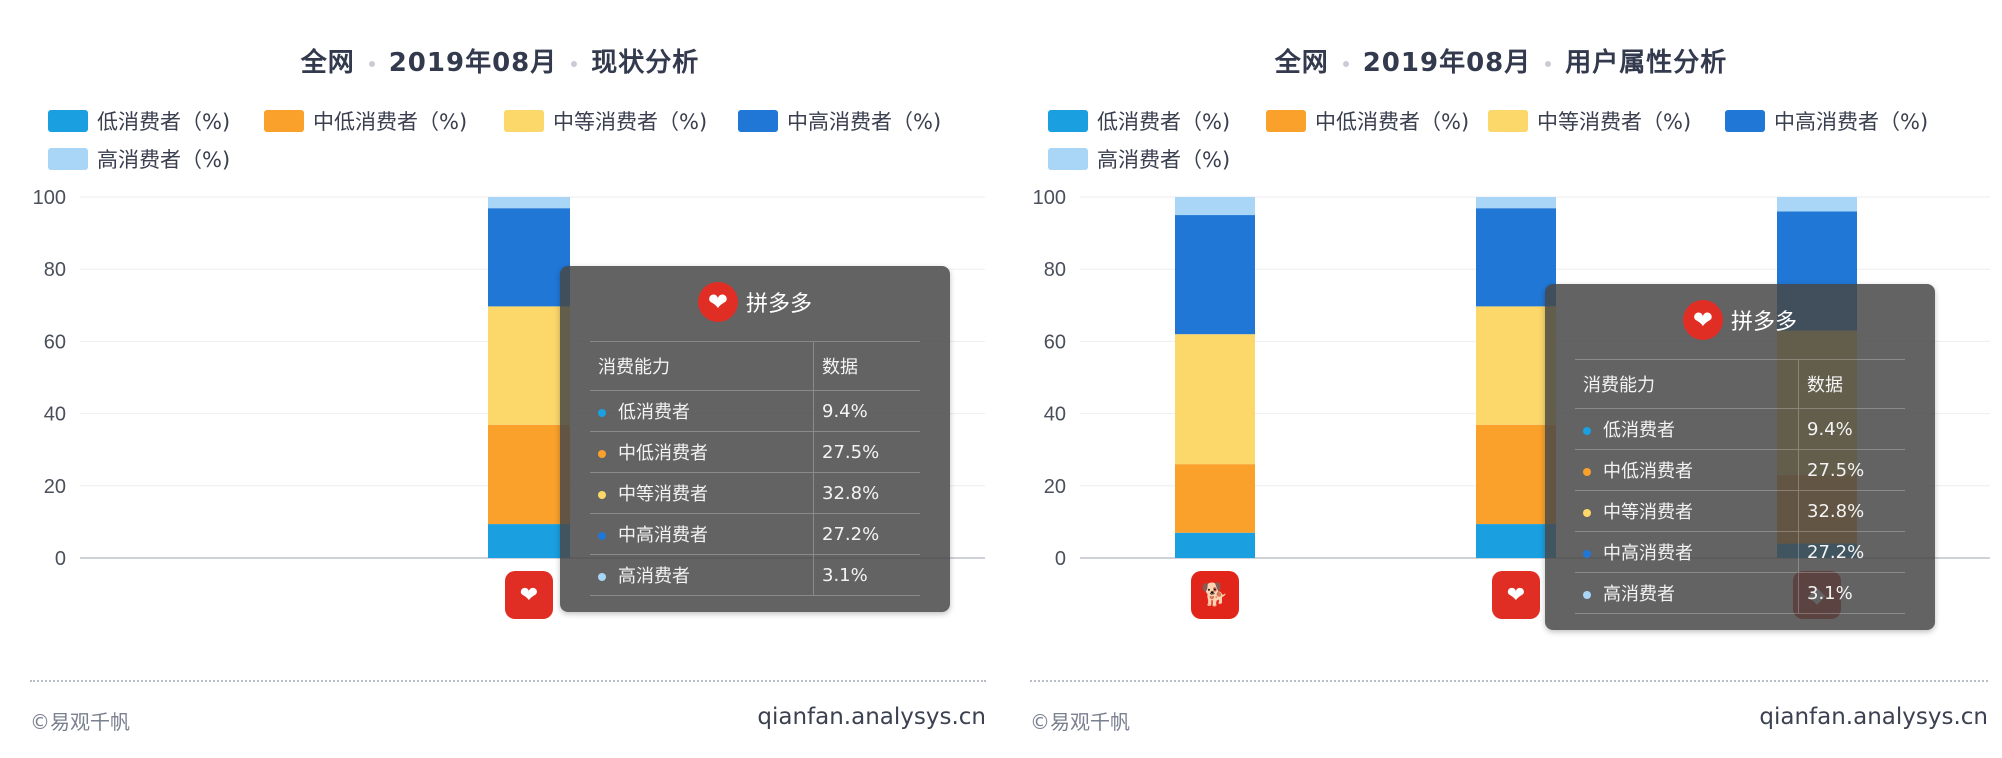 This screenshot has width=2002, height=758. Describe the element at coordinates (1639, 430) in the screenshot. I see `series-label: 低消费者` at that location.